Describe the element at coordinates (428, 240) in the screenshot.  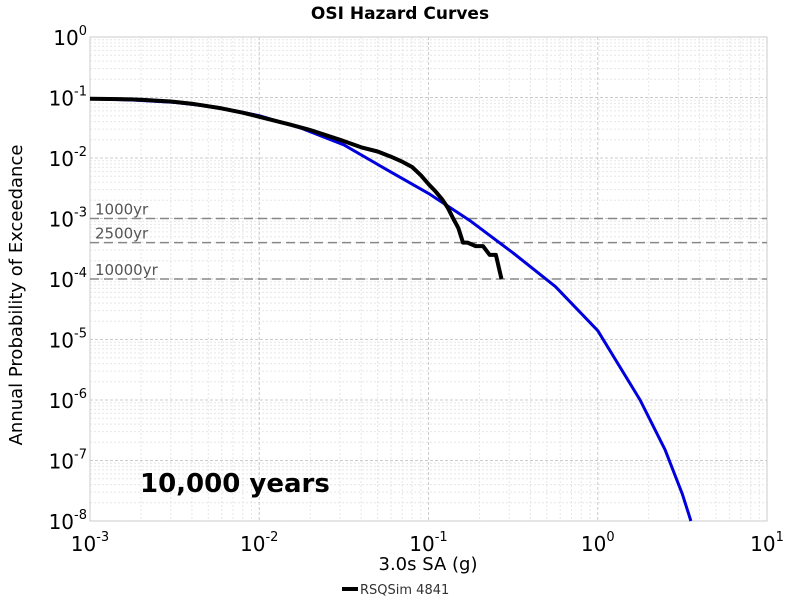
I see `reference-lines: 1000yr 2500yr 10000yr` at that location.